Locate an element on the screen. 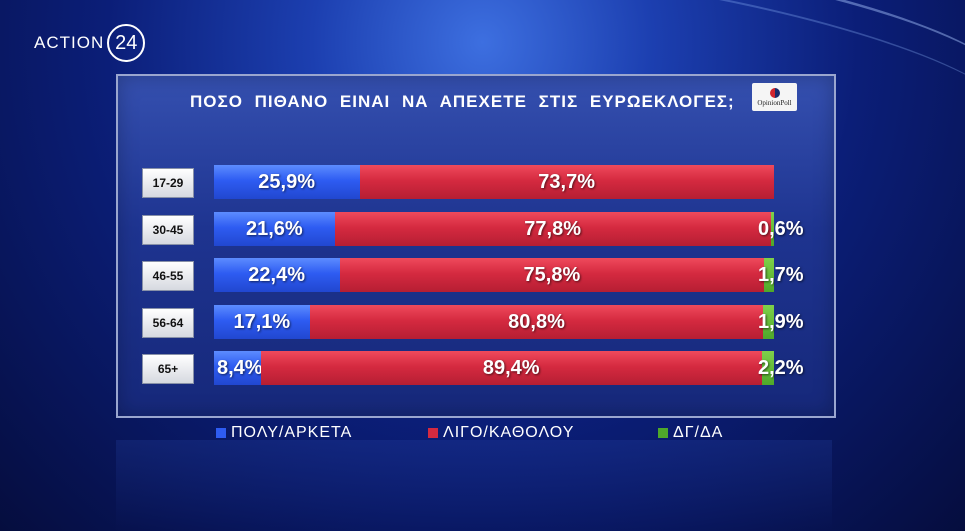 This screenshot has width=965, height=531. legend-label: ΔΓ/ΔΑ is located at coordinates (698, 432).